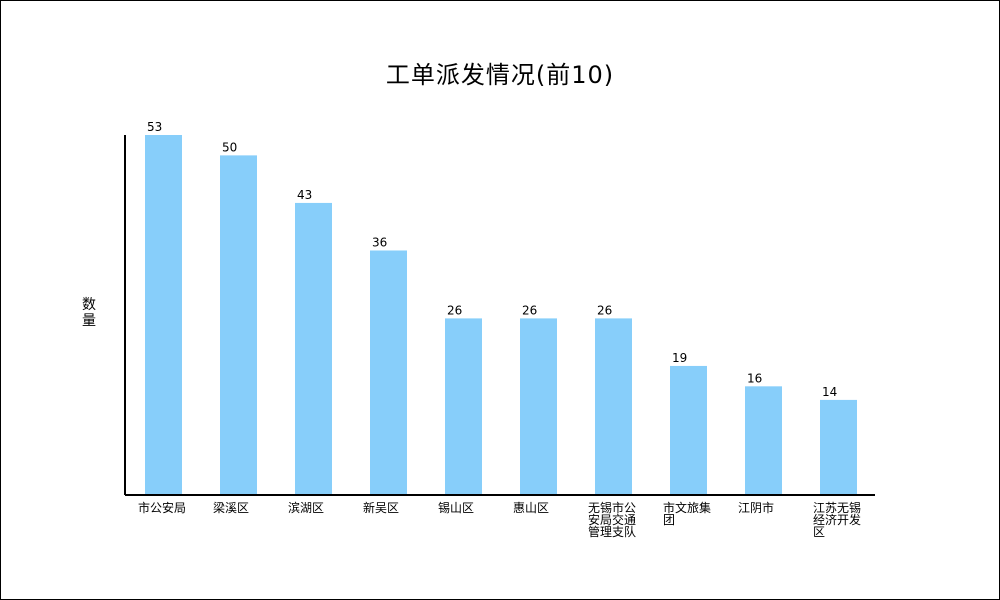 The width and height of the screenshot is (1000, 600). What do you see at coordinates (162, 507) in the screenshot?
I see `category-label-1: 市公安局` at bounding box center [162, 507].